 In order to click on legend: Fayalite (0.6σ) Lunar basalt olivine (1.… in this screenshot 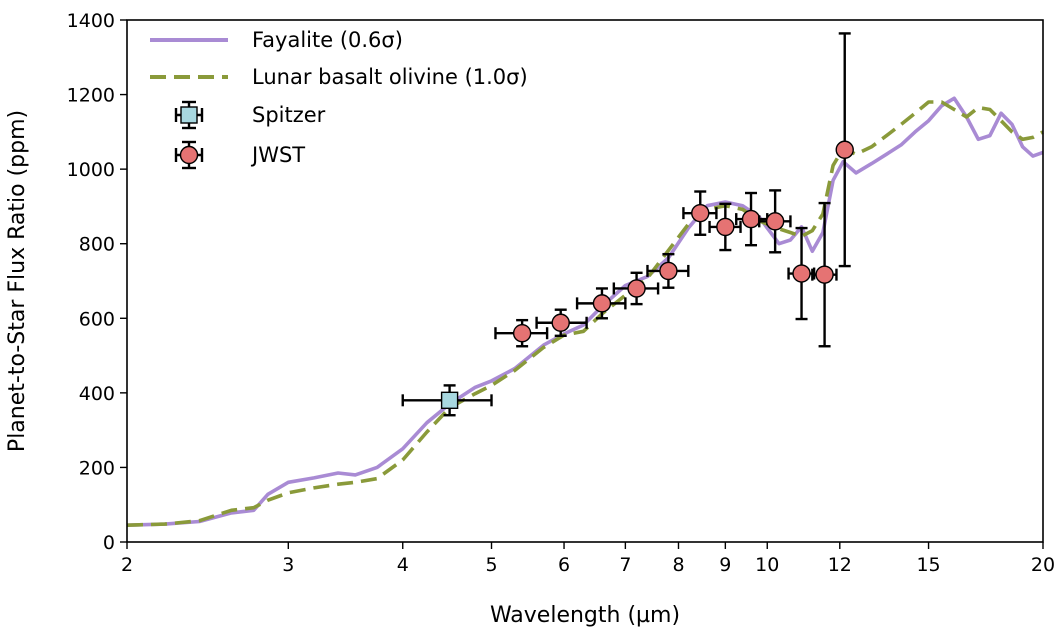, I will do `click(339, 99)`.